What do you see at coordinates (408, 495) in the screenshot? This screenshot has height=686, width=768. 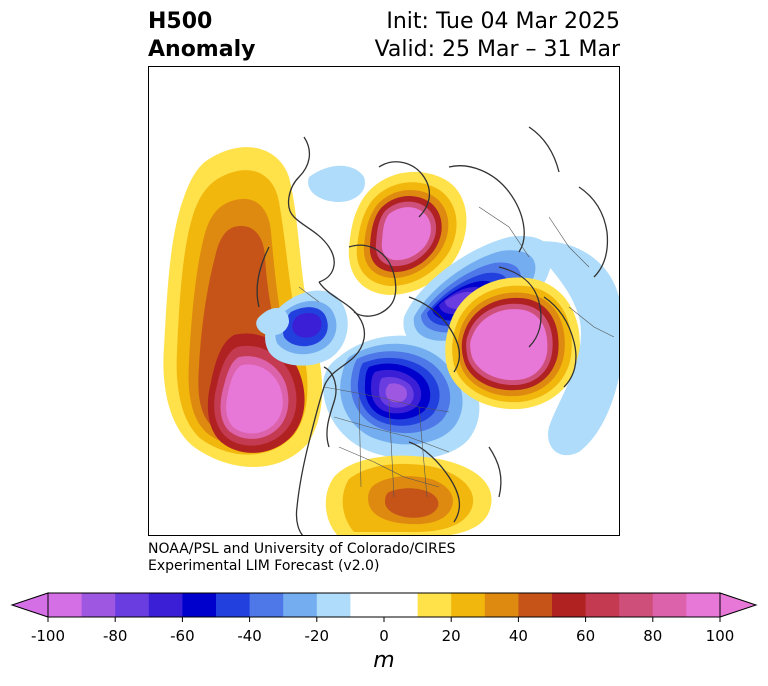 I see `anomaly-southern-us-ridge` at bounding box center [408, 495].